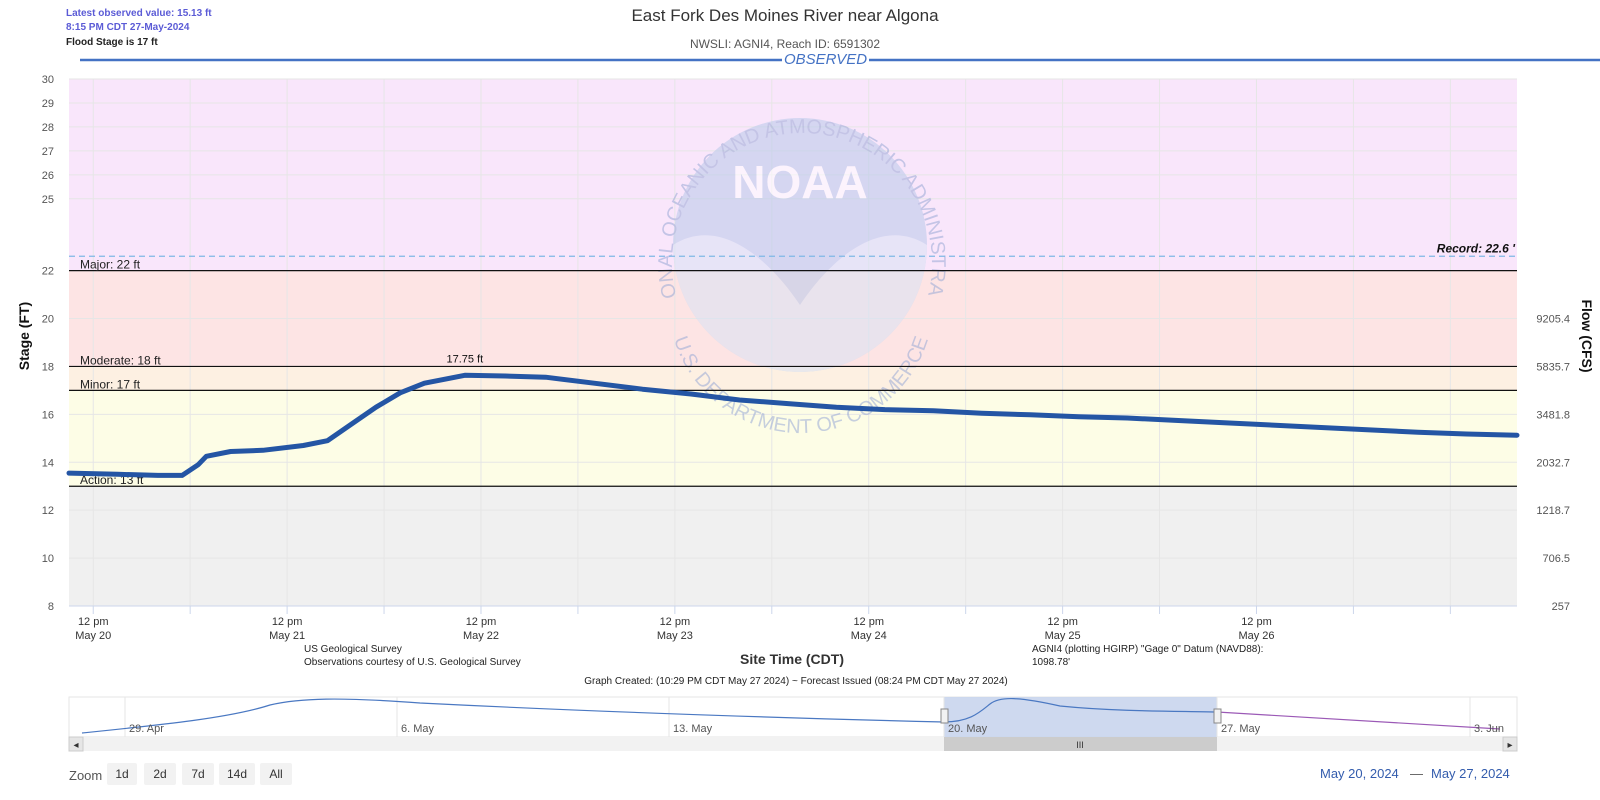  I want to click on y-tick-label: 22, so click(48, 272).